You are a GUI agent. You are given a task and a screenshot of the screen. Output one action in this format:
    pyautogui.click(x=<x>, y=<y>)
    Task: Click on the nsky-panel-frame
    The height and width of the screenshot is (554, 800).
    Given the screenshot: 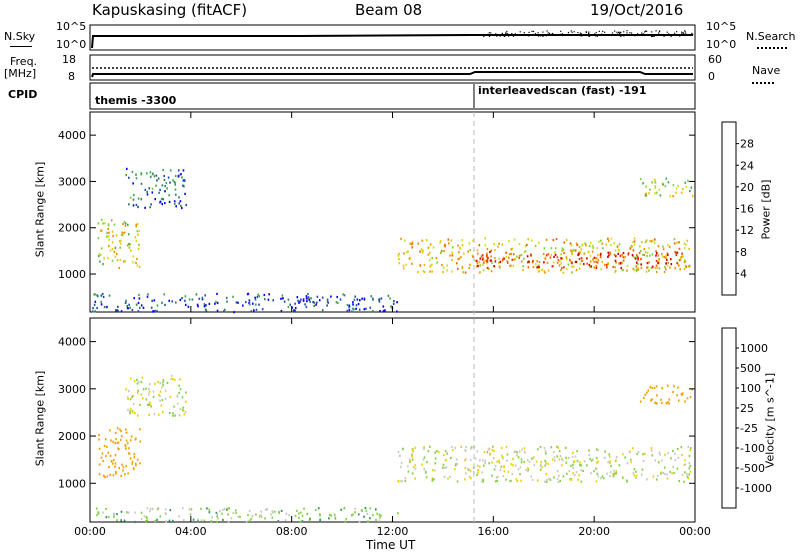 What is the action you would take?
    pyautogui.click(x=392, y=37)
    